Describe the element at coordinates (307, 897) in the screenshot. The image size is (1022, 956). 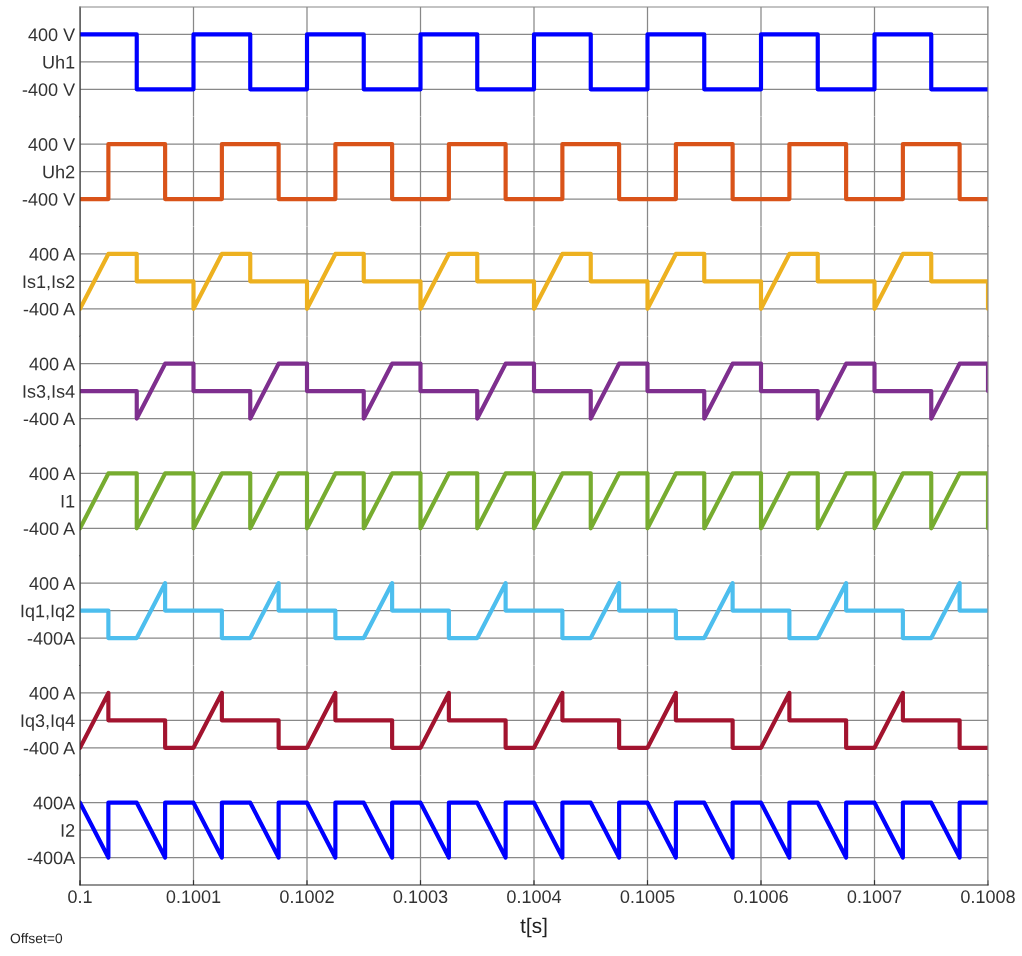
I see `x-tick-label: 0.1002` at that location.